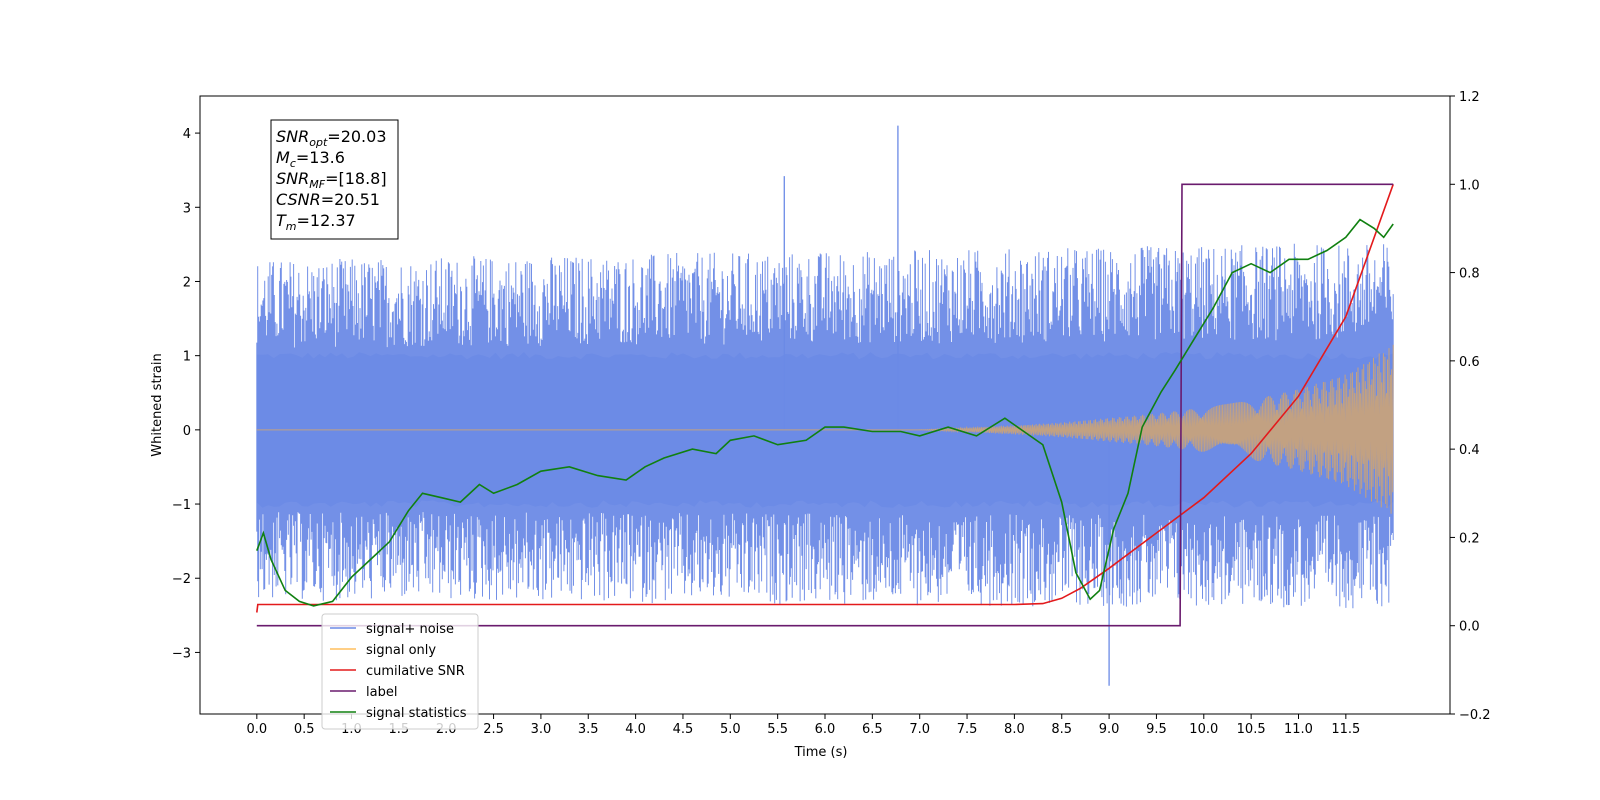 This screenshot has height=800, width=1600. Describe the element at coordinates (1345, 729) in the screenshot. I see `x-tick-label: 11.5` at that location.